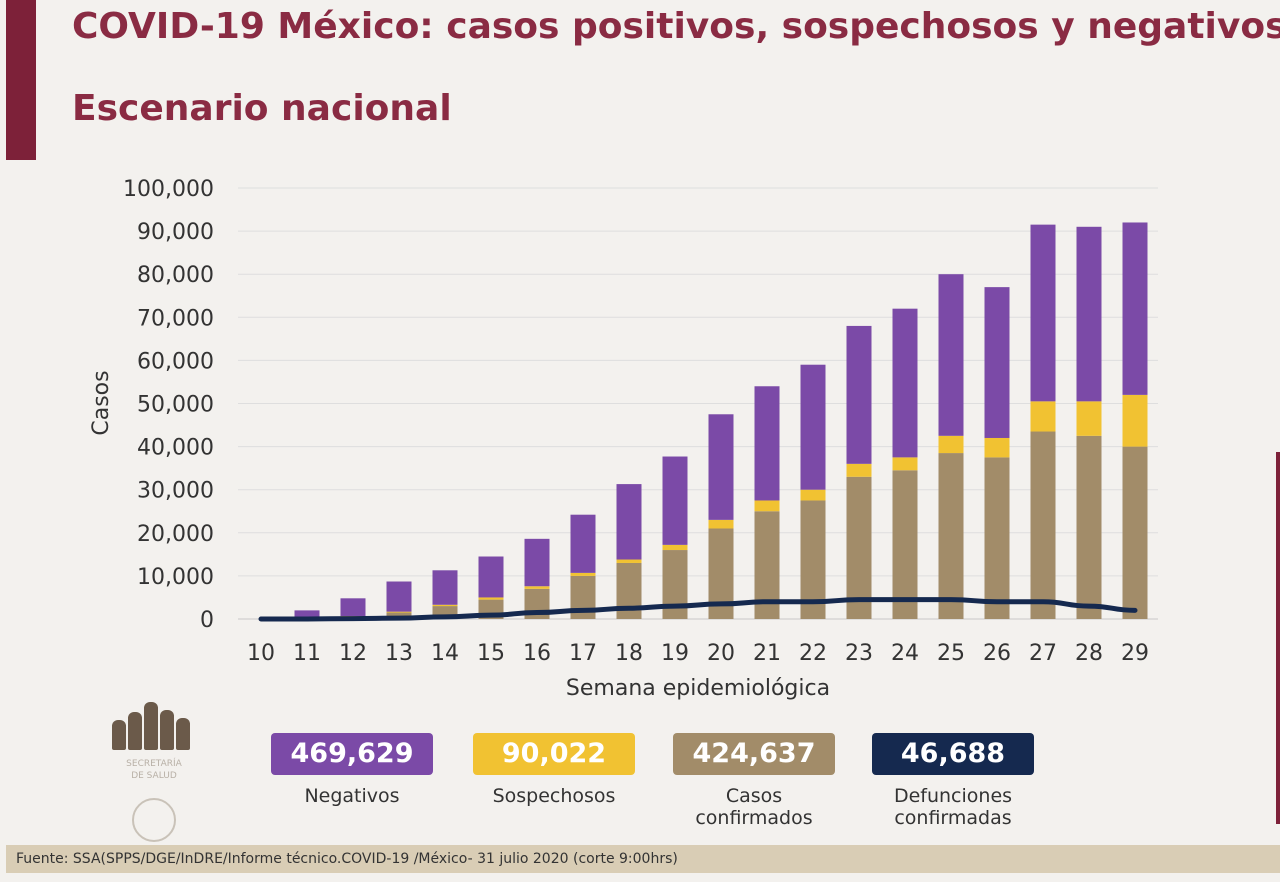  Describe the element at coordinates (353, 653) in the screenshot. I see `x-tick-label: 12` at that location.